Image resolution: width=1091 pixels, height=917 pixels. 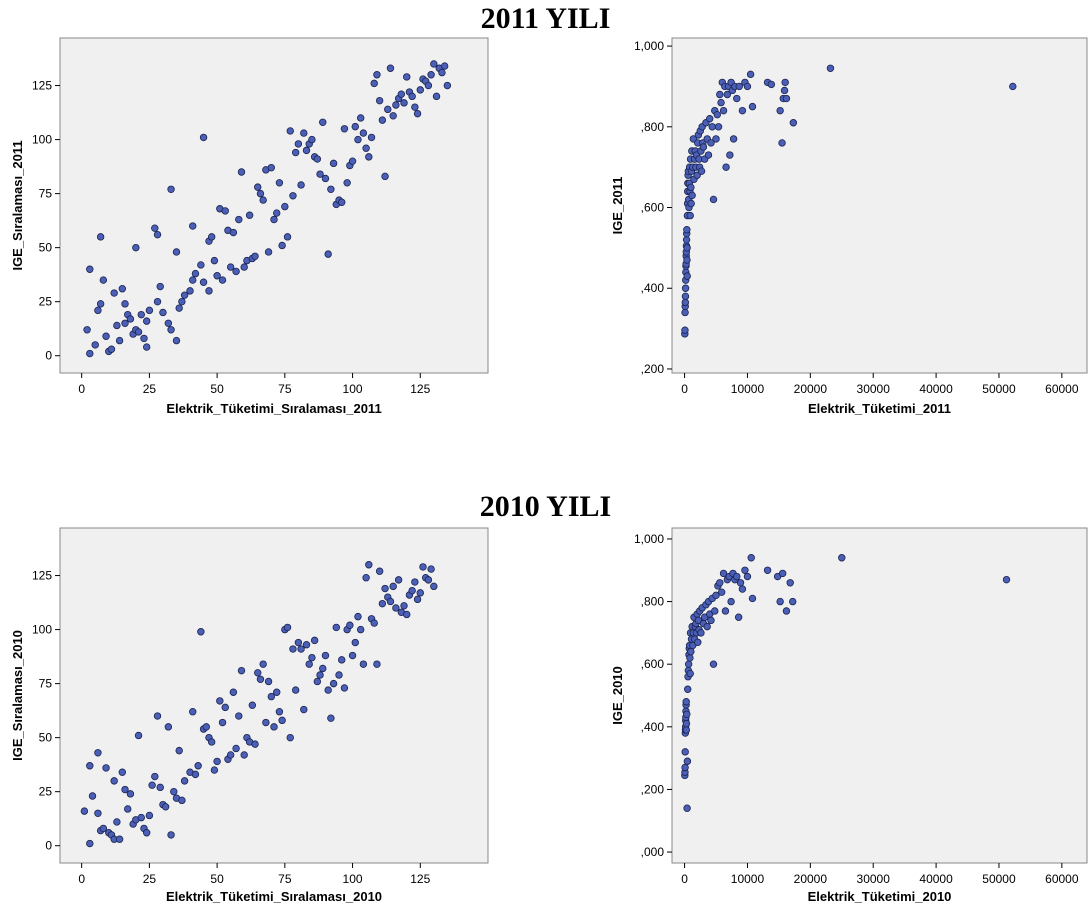 What do you see at coordinates (274, 896) in the screenshot?
I see `x-axis-title: Elektrik_Tüketimi_Sıralaması_2010` at bounding box center [274, 896].